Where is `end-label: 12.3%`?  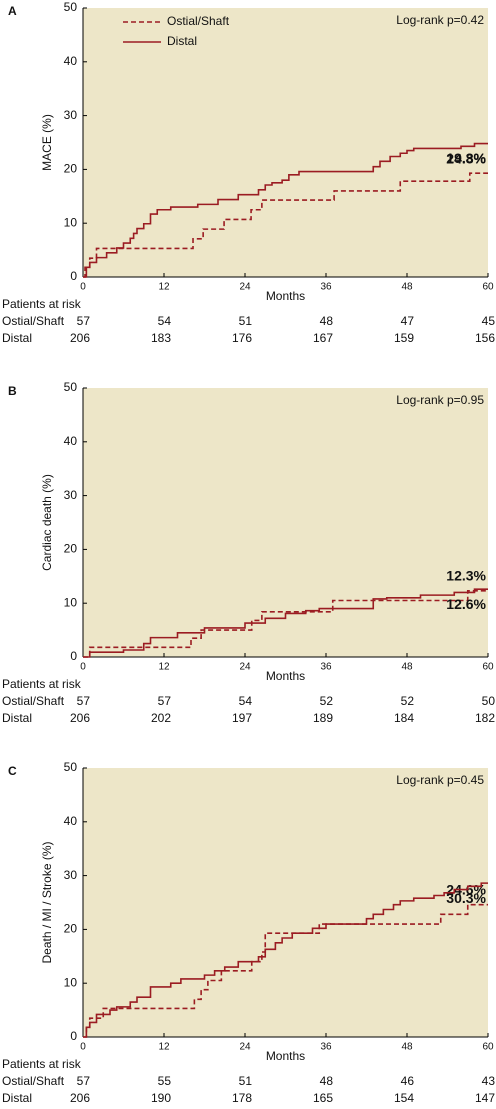
end-label: 12.3% is located at coordinates (466, 576).